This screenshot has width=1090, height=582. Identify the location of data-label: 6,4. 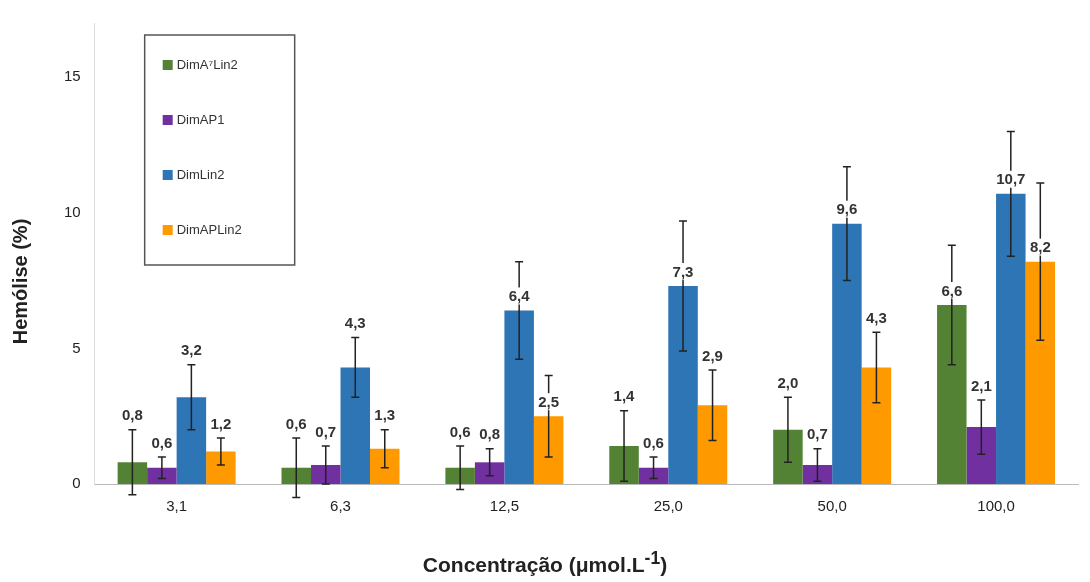
(519, 296).